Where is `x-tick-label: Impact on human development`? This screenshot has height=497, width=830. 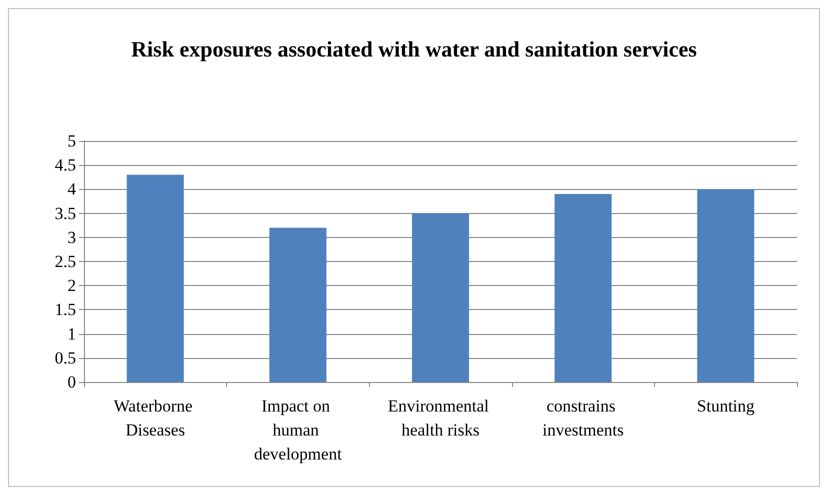
x-tick-label: Impact on human development is located at coordinates (298, 430).